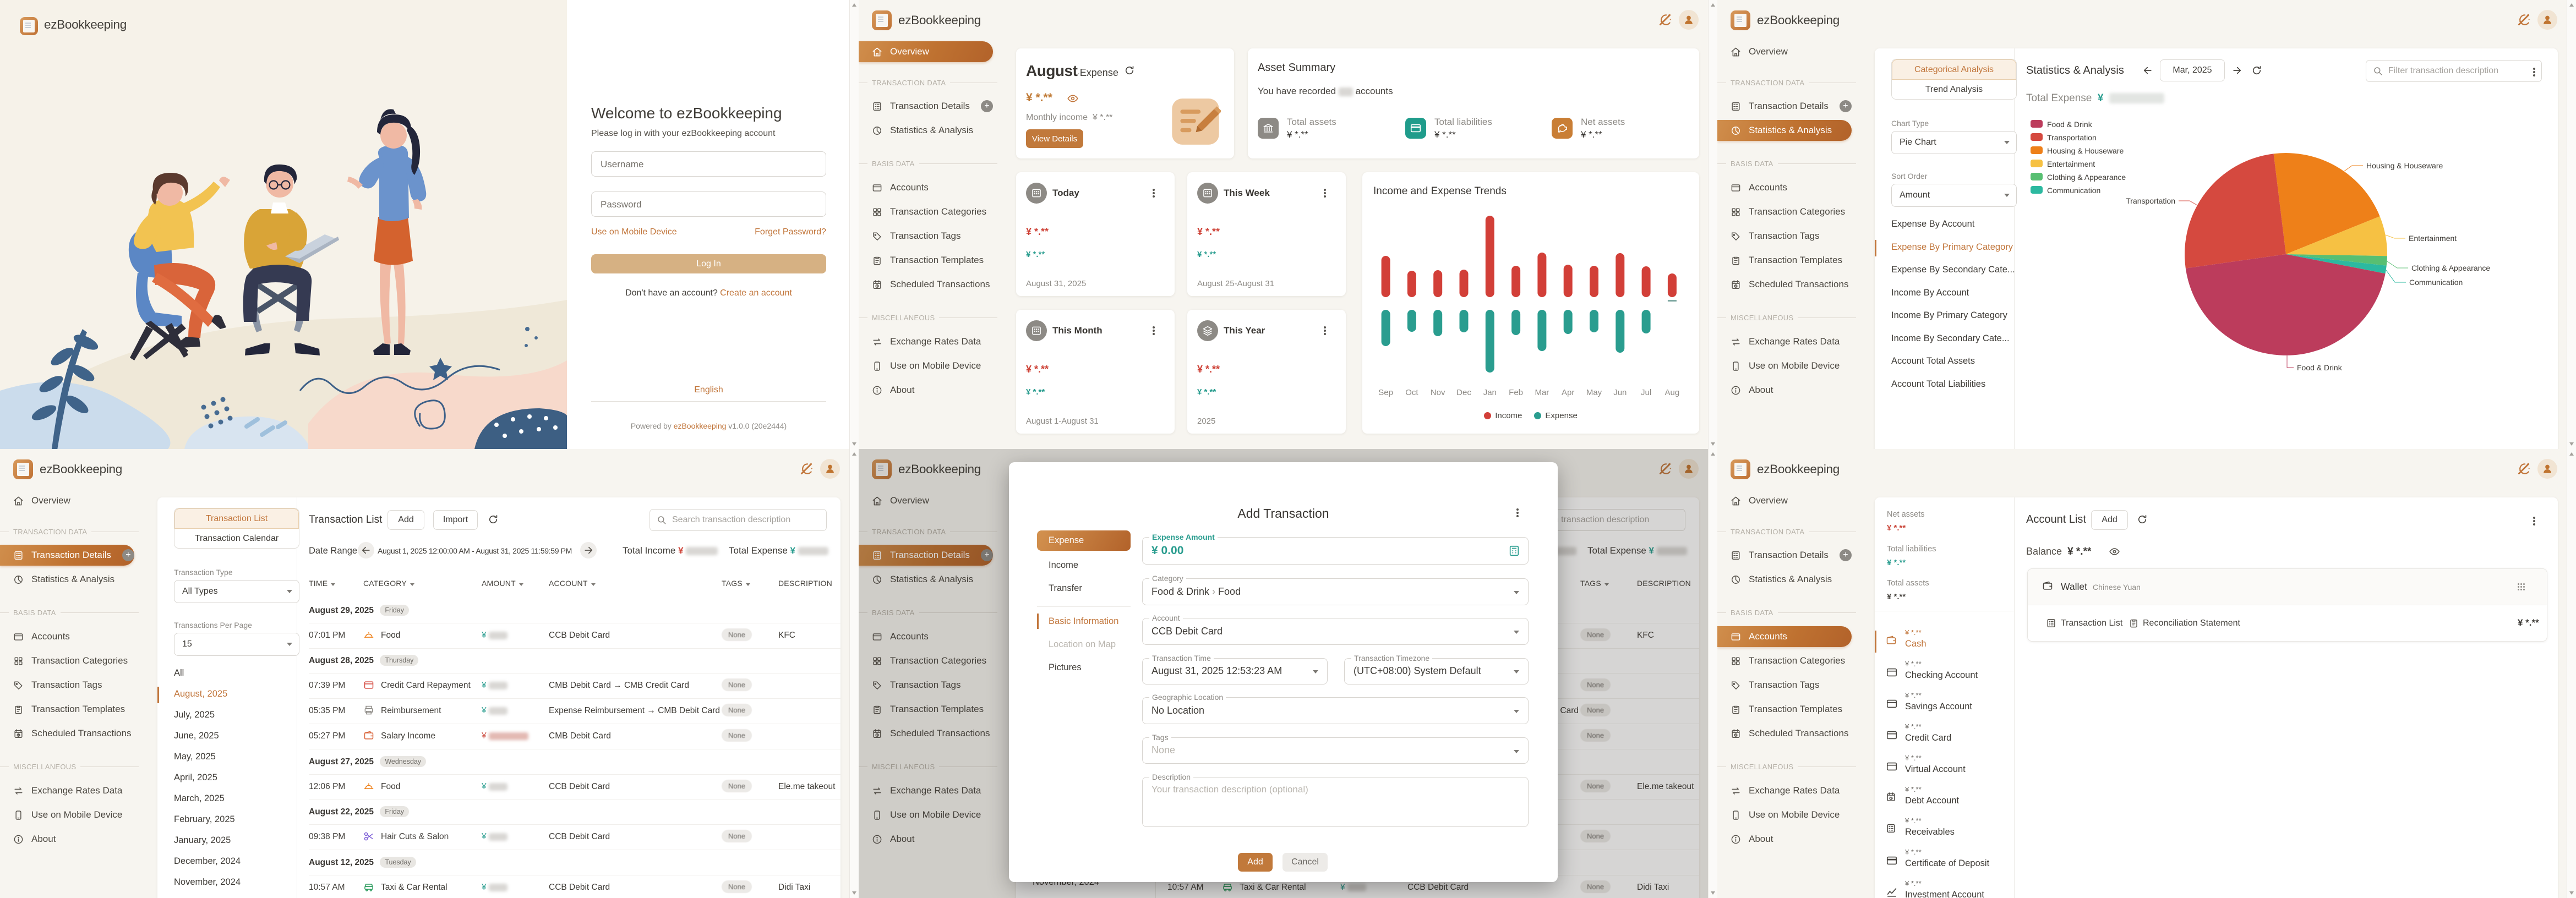 This screenshot has width=2576, height=898. Describe the element at coordinates (1646, 392) in the screenshot. I see `svg-text: Jul` at that location.